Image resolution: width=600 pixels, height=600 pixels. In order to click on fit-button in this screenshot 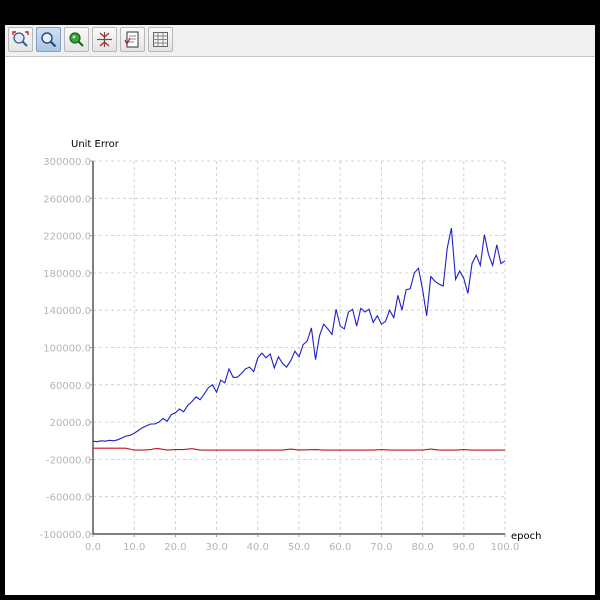, I will do `click(104, 39)`.